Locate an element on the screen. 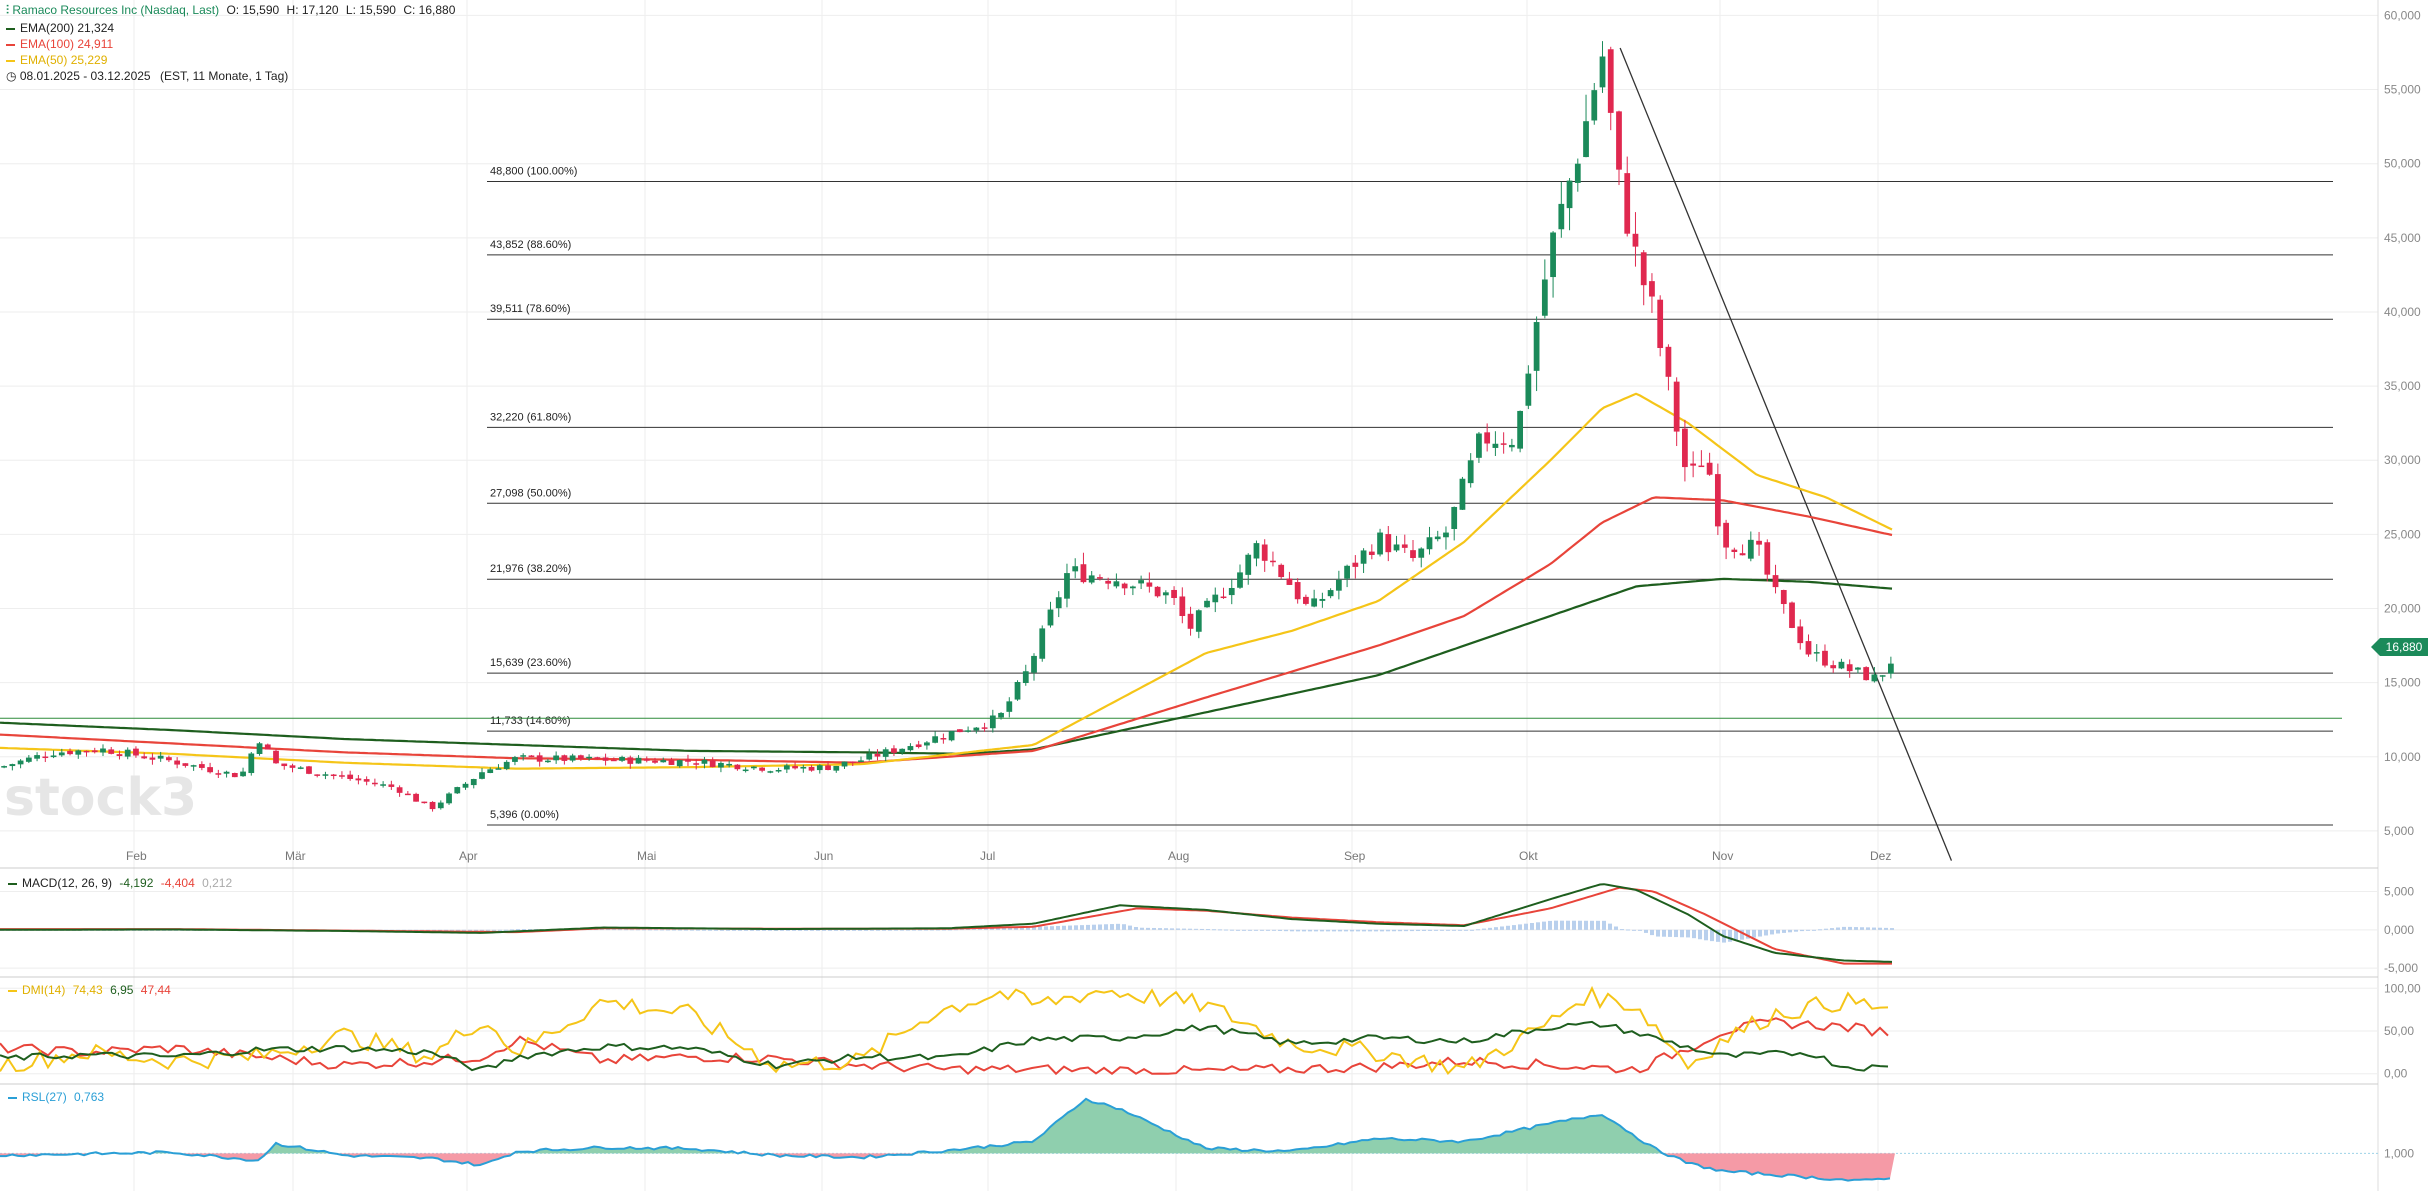 Image resolution: width=2430 pixels, height=1191 pixels. x-tick-label: Aug is located at coordinates (1178, 856).